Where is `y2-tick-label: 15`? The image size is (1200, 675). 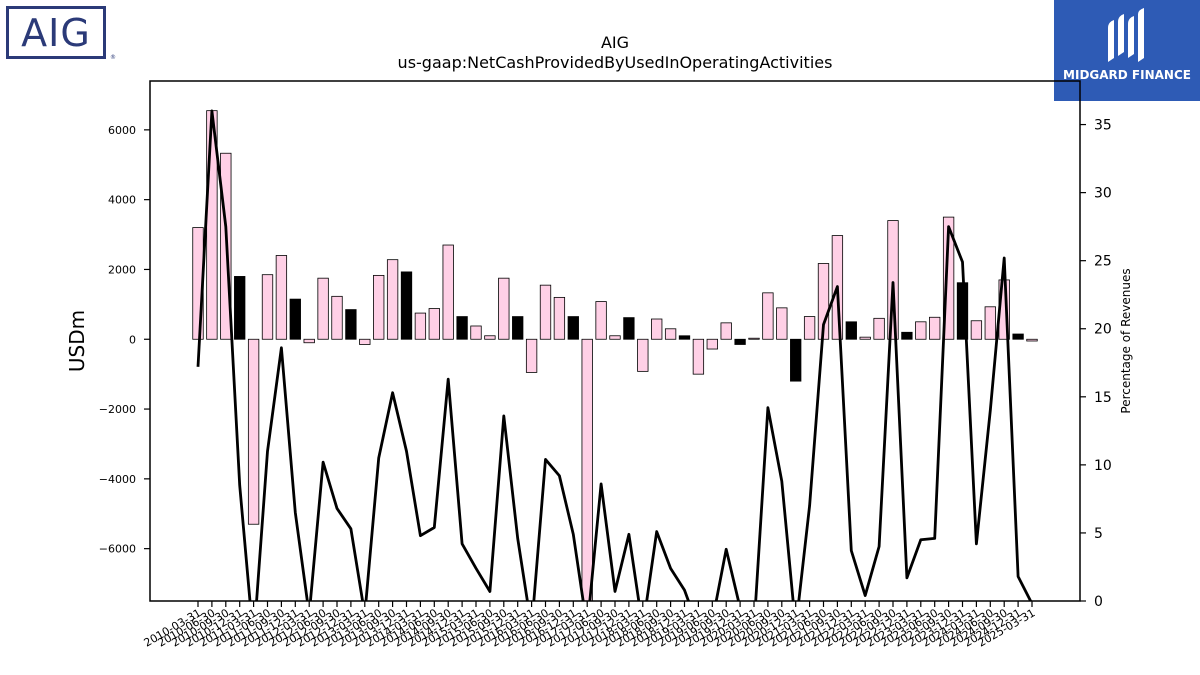 y2-tick-label: 15 is located at coordinates (1103, 398).